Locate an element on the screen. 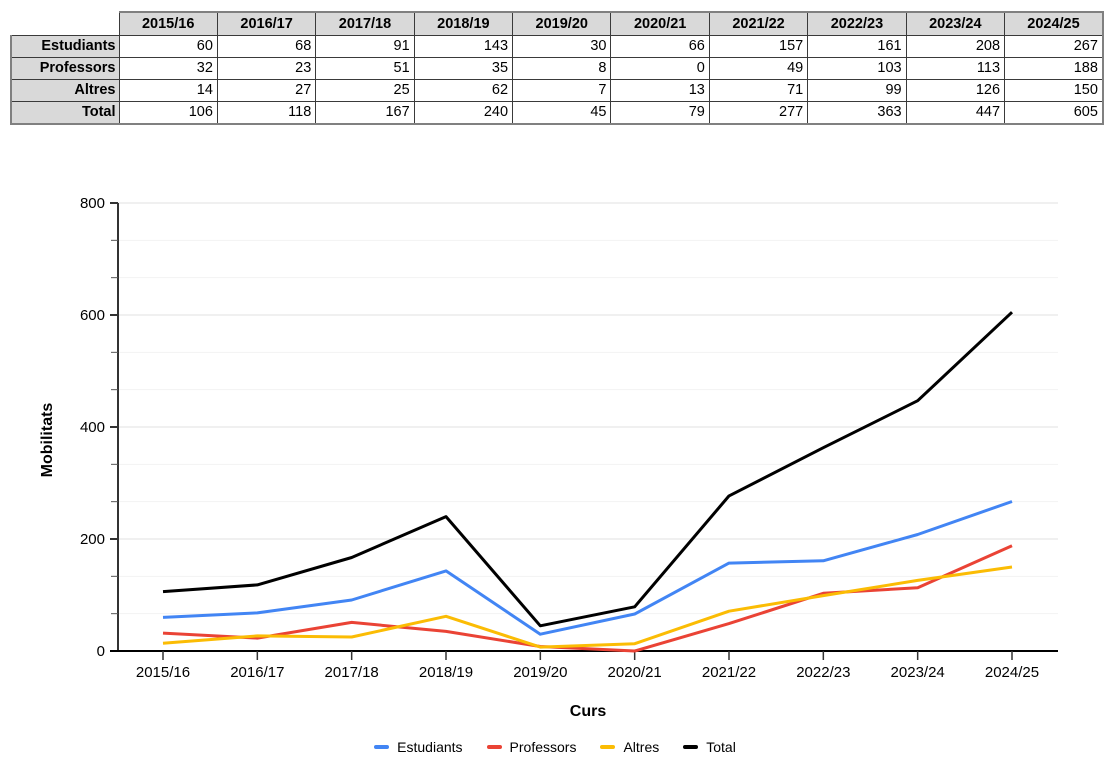 The width and height of the screenshot is (1110, 779). table-cell: 23 is located at coordinates (266, 68).